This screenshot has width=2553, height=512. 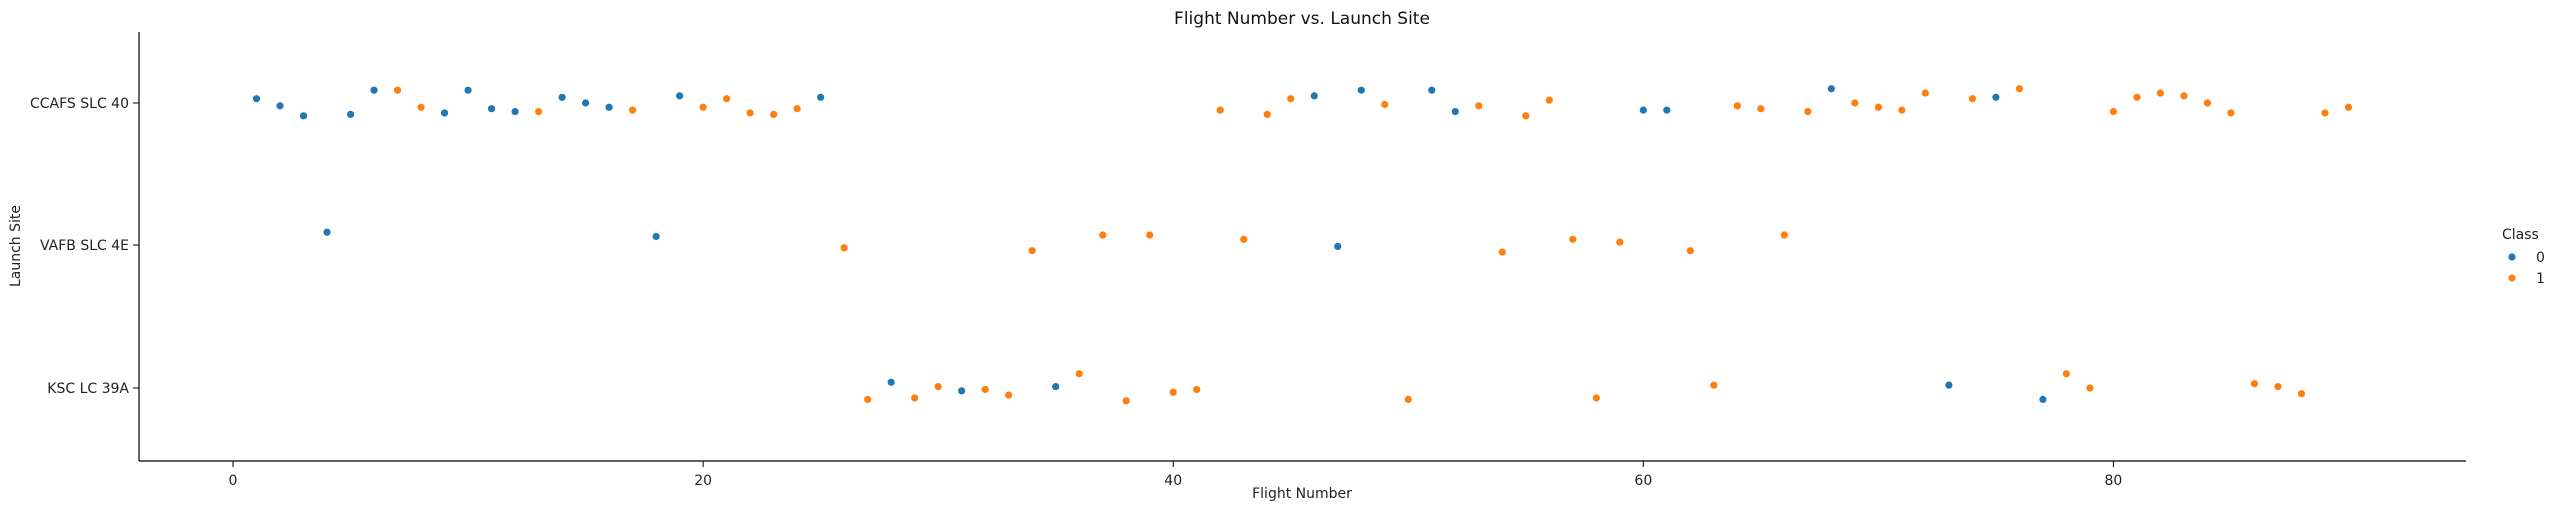 What do you see at coordinates (2512, 257) in the screenshot?
I see `legend-marker` at bounding box center [2512, 257].